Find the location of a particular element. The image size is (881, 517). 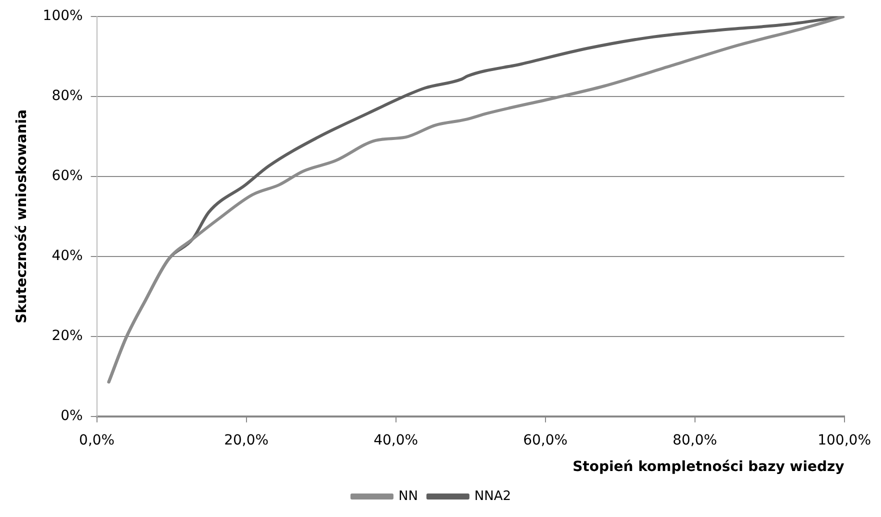

y-tick-label: 100% is located at coordinates (62, 16).